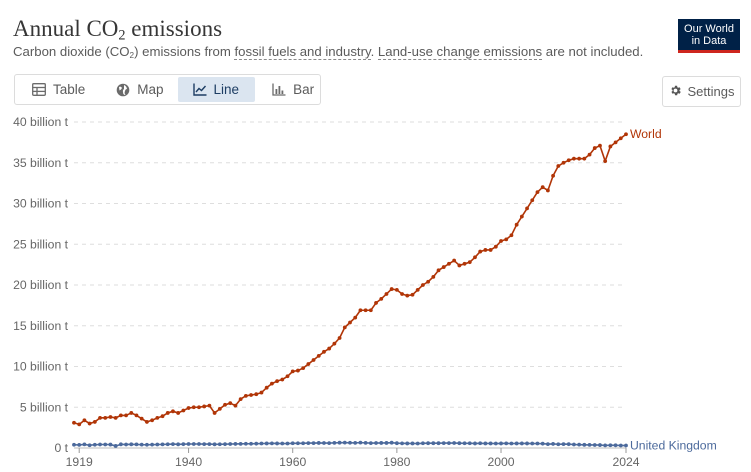 Image resolution: width=751 pixels, height=472 pixels. Describe the element at coordinates (460, 52) in the screenshot. I see `land-use-link: Land-use change emissions` at that location.